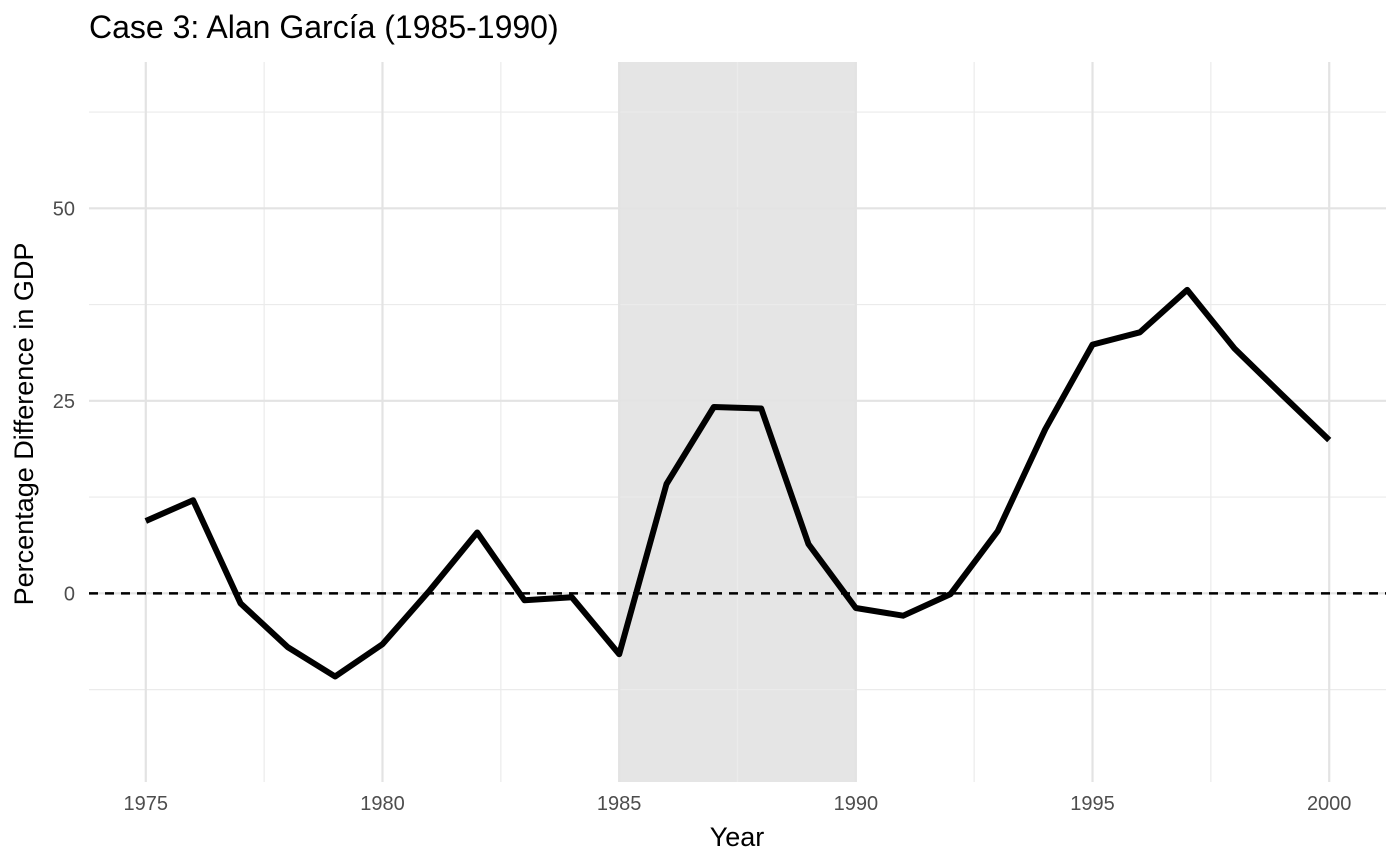 This screenshot has height=865, width=1400. What do you see at coordinates (382, 804) in the screenshot?
I see `x-tick-label: 1980` at bounding box center [382, 804].